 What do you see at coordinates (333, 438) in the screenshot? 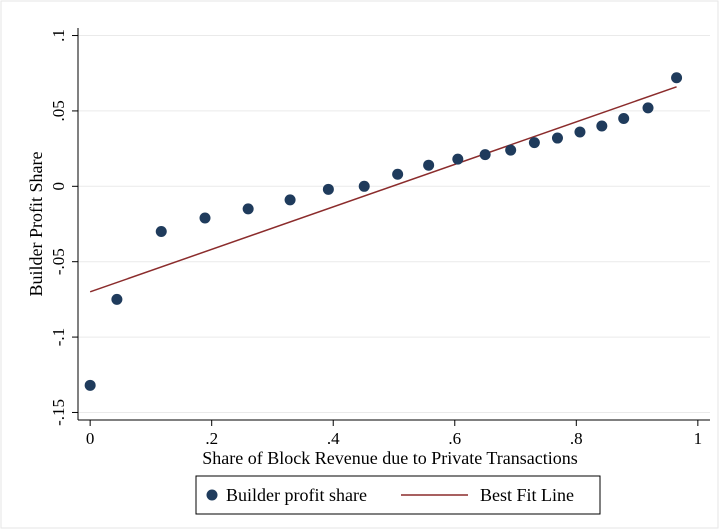
I see `x-tick-label: .4` at bounding box center [333, 438].